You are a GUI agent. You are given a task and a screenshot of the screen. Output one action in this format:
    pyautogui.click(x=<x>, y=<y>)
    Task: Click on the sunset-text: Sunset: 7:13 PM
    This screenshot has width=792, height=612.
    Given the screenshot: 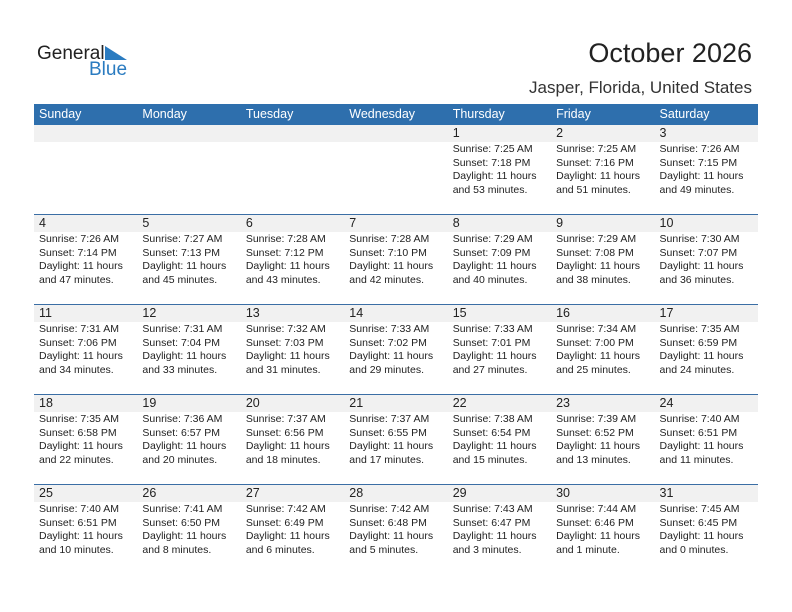 What is the action you would take?
    pyautogui.click(x=181, y=252)
    